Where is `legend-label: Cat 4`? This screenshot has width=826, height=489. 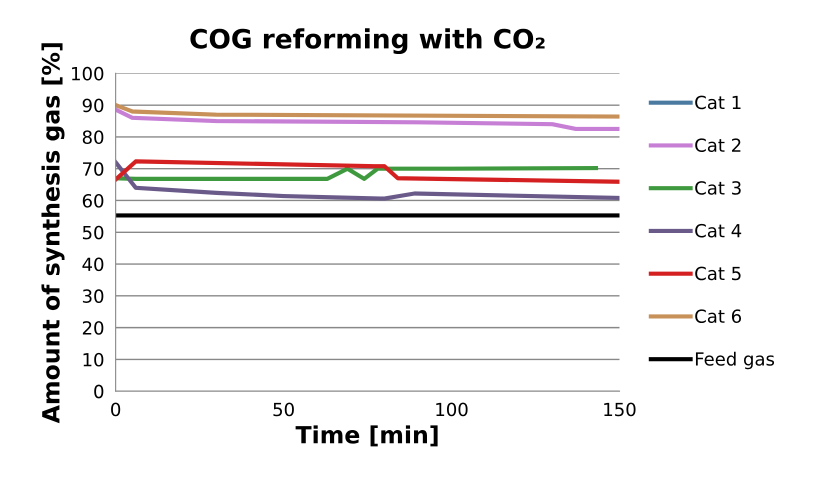
legend-label: Cat 4 is located at coordinates (718, 231).